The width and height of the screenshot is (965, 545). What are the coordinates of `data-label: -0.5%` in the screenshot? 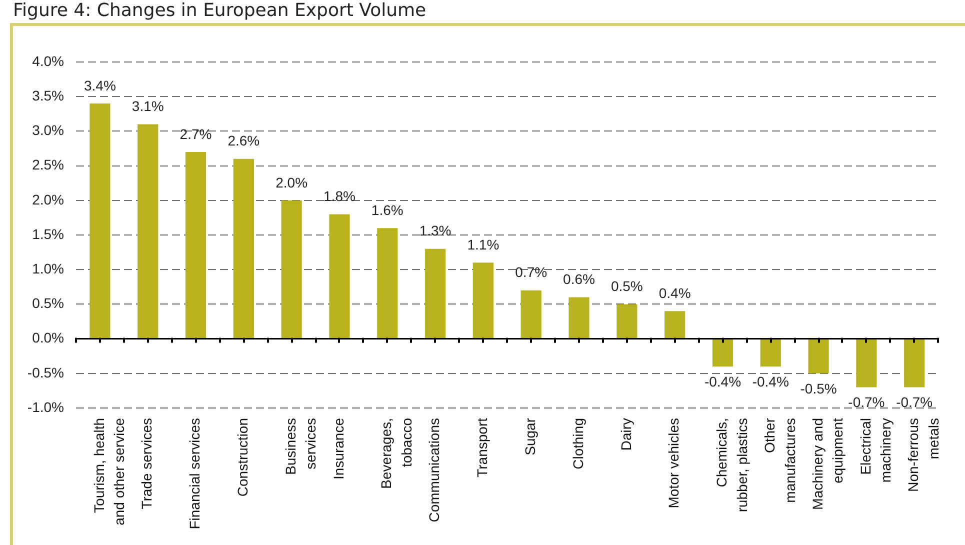 It's located at (818, 388).